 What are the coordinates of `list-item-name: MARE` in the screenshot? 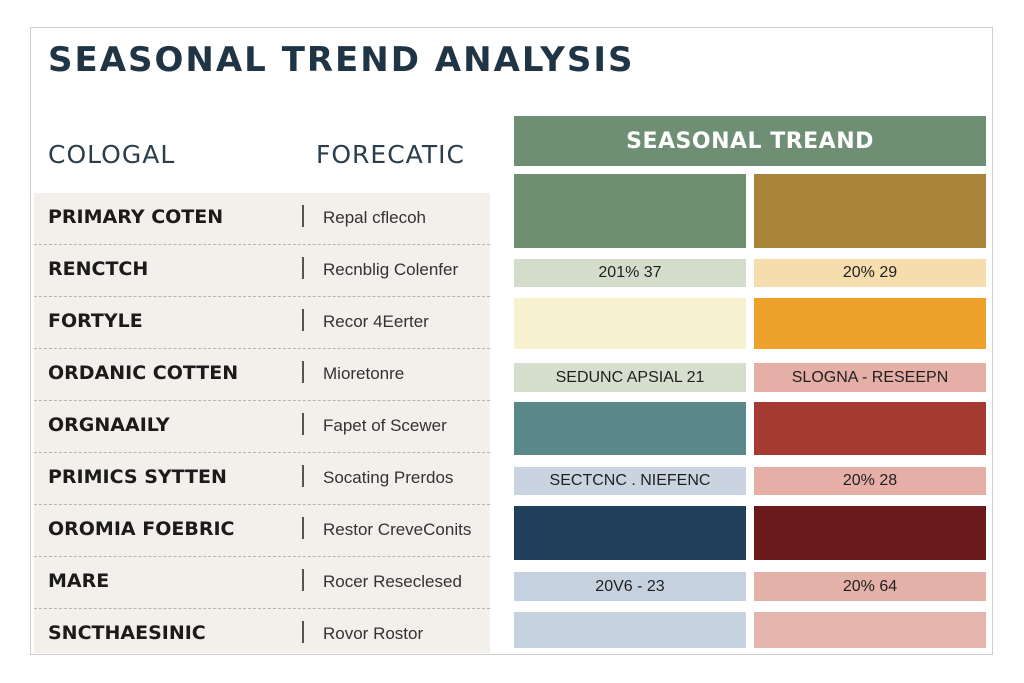 It's located at (79, 581).